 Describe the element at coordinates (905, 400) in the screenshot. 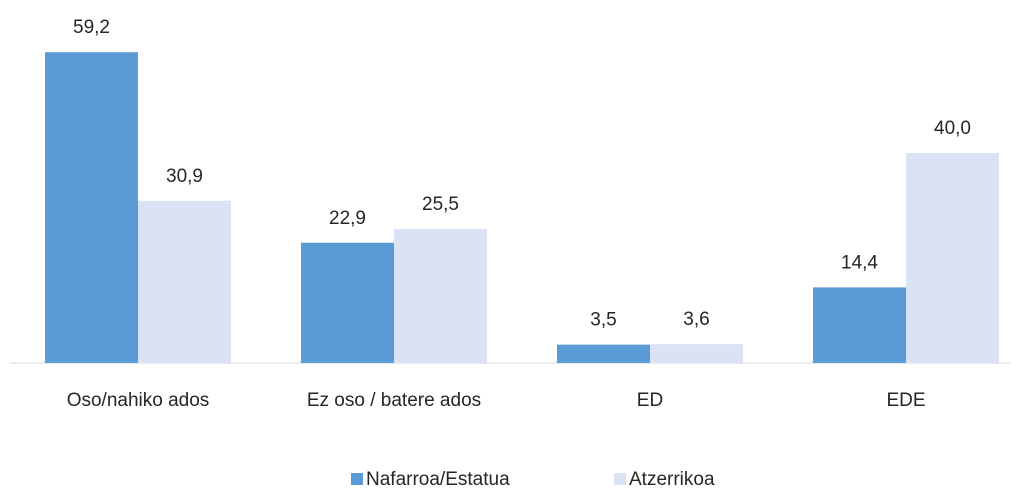

I see `x-tick-label: EDE` at that location.